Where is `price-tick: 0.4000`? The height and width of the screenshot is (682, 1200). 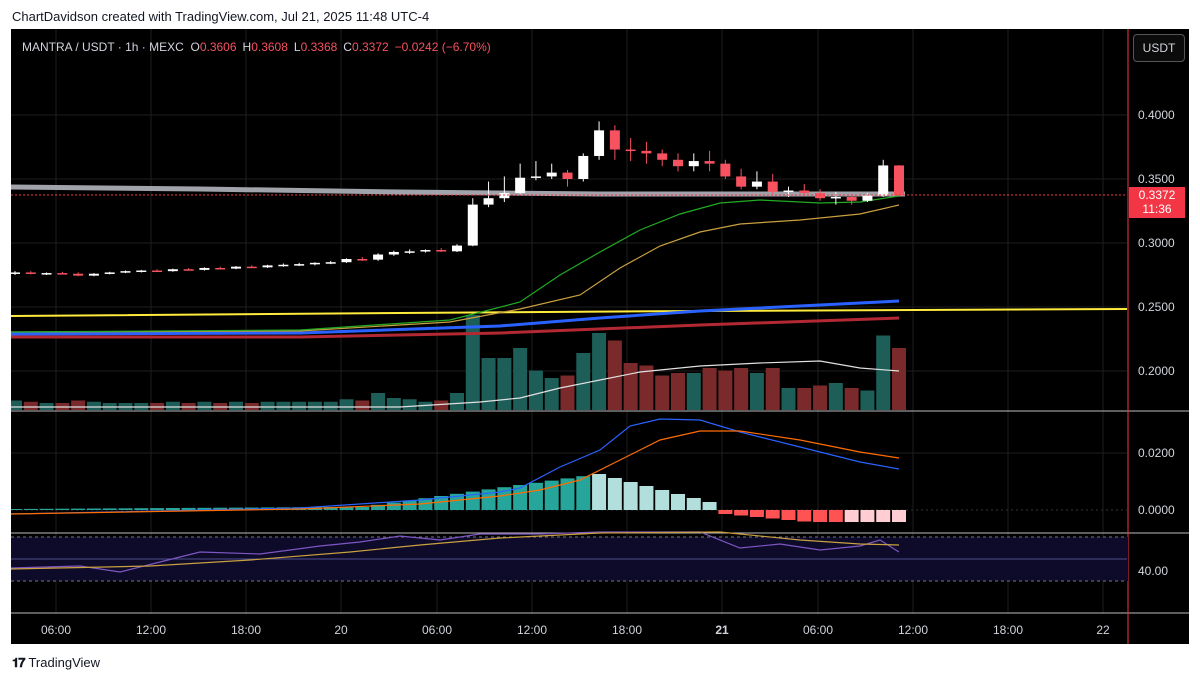
price-tick: 0.4000 is located at coordinates (1156, 115).